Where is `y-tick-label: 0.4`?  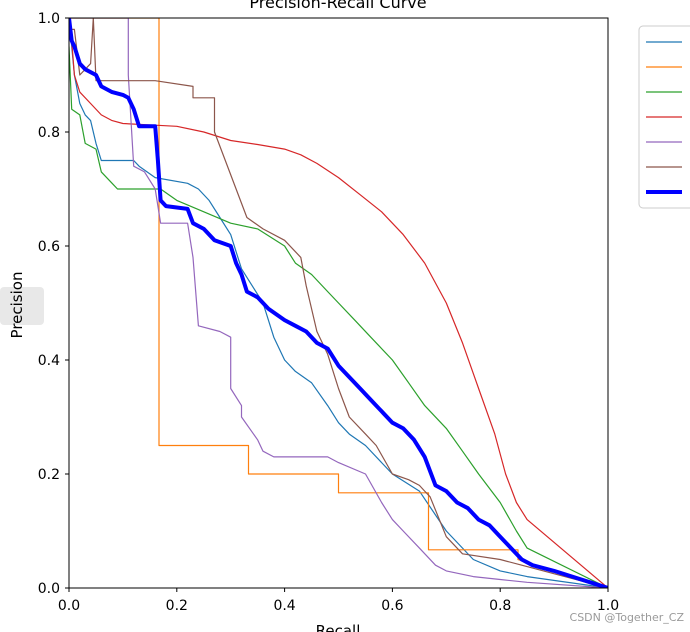
y-tick-label: 0.4 is located at coordinates (49, 361).